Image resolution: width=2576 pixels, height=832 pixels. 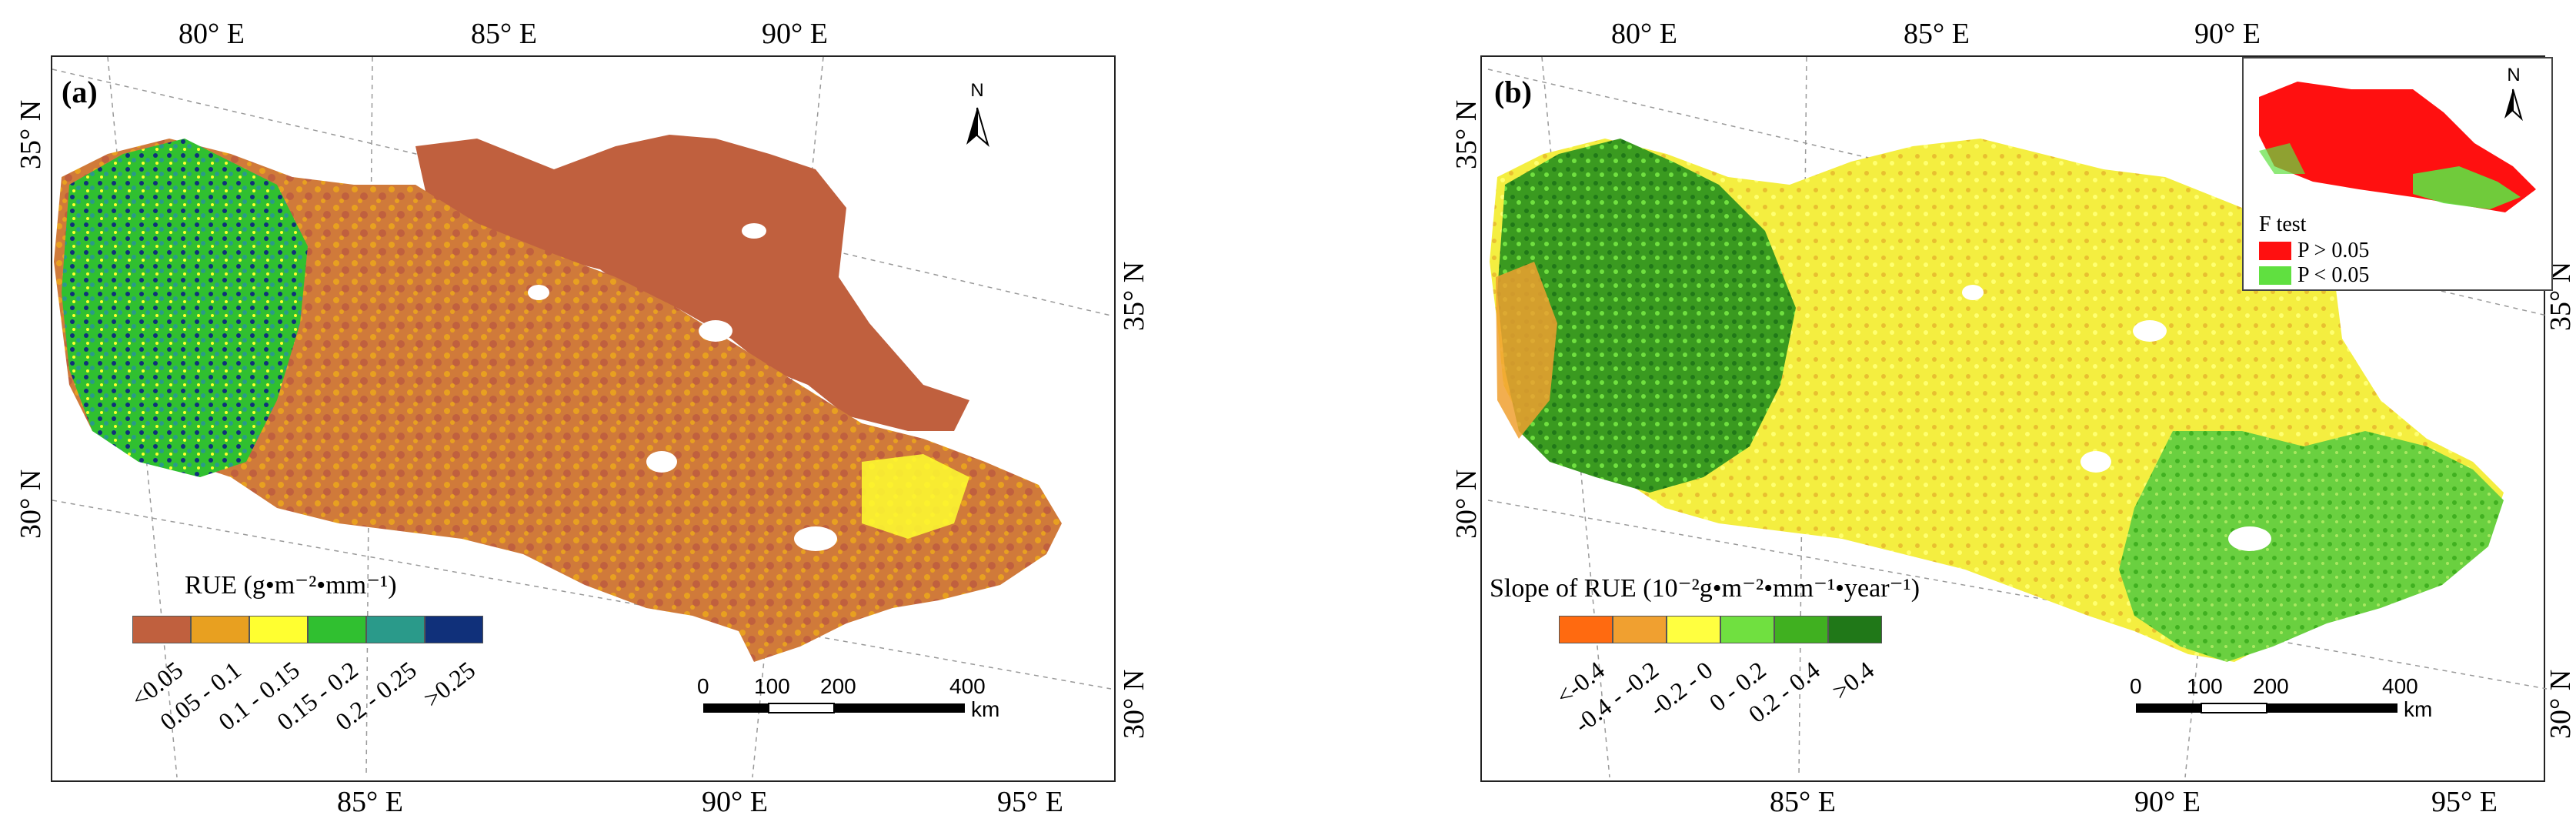 I want to click on water-bodies-b, so click(x=2116, y=418).